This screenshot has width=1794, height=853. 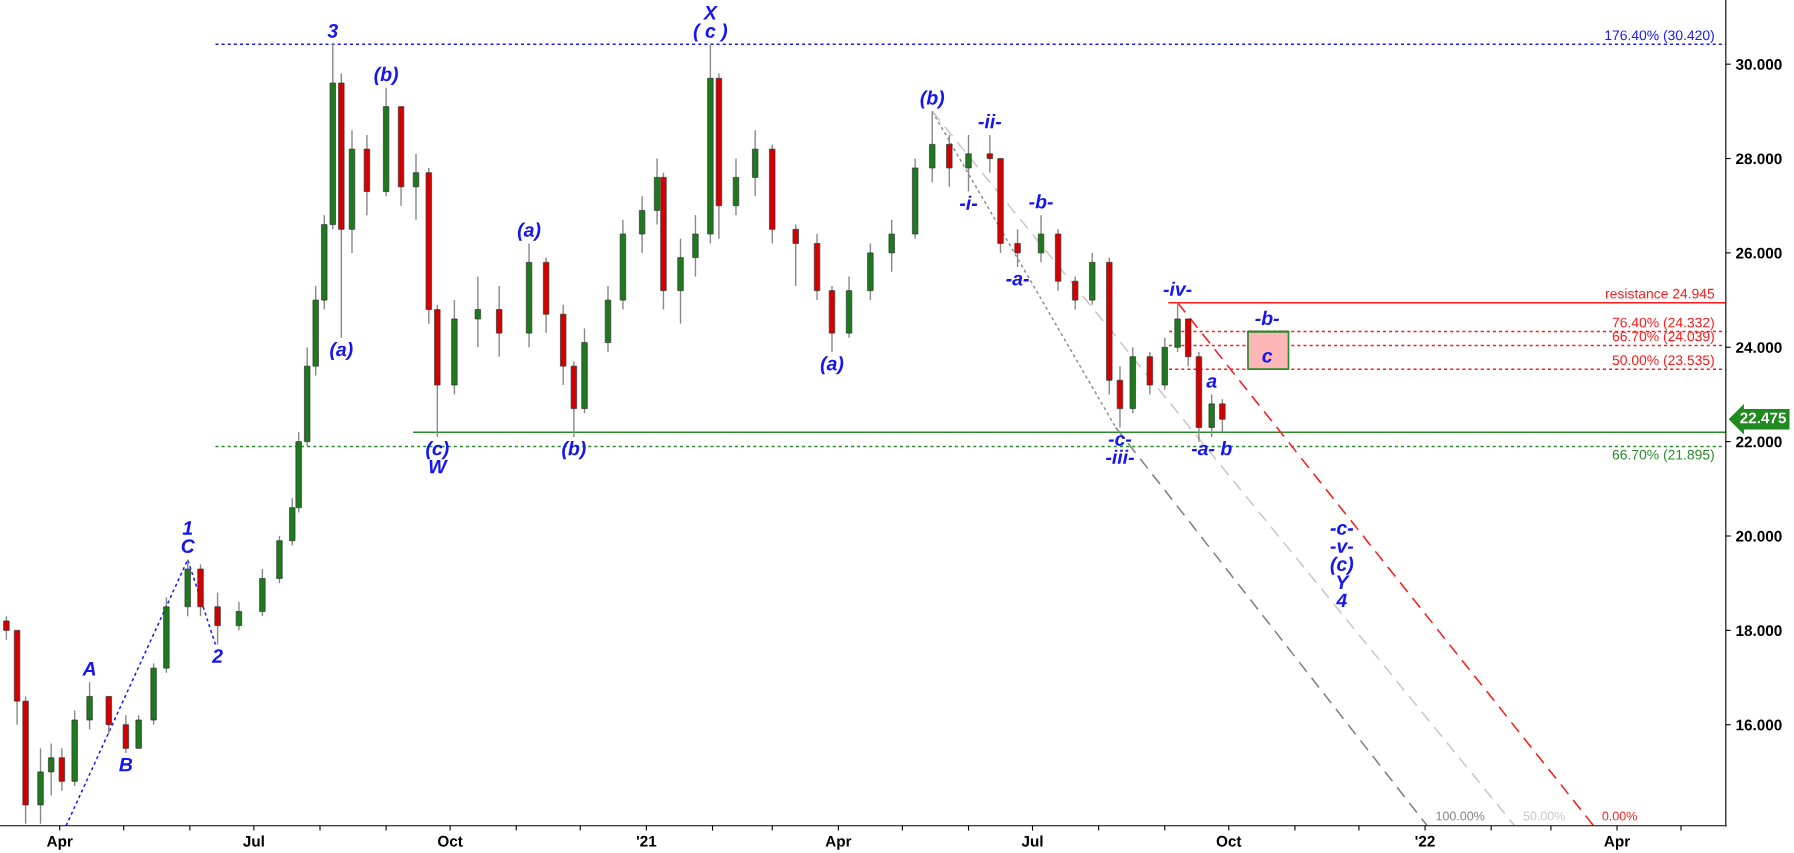 I want to click on x-tick-label: '21, so click(x=646, y=841).